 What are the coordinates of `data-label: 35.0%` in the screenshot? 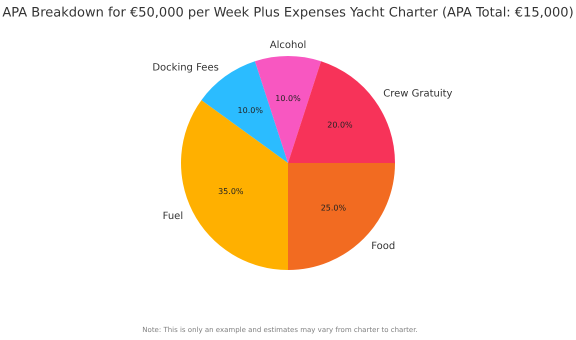 It's located at (231, 191).